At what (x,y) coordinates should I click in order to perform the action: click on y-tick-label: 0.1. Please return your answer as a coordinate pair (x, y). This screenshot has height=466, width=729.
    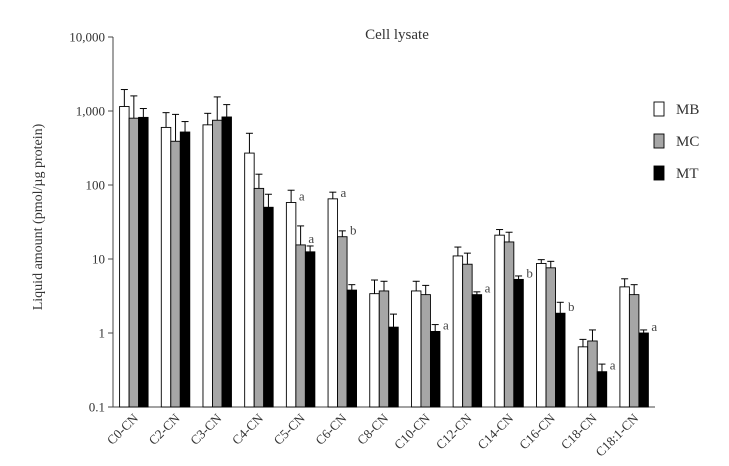
    Looking at the image, I should click on (97, 407).